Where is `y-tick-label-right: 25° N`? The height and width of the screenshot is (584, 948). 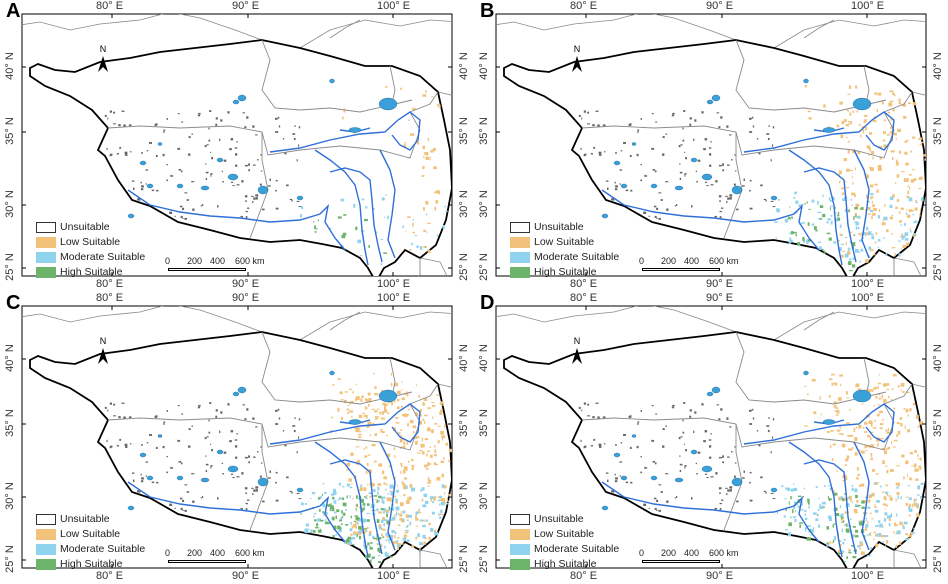 y-tick-label-right: 25° N is located at coordinates (464, 267).